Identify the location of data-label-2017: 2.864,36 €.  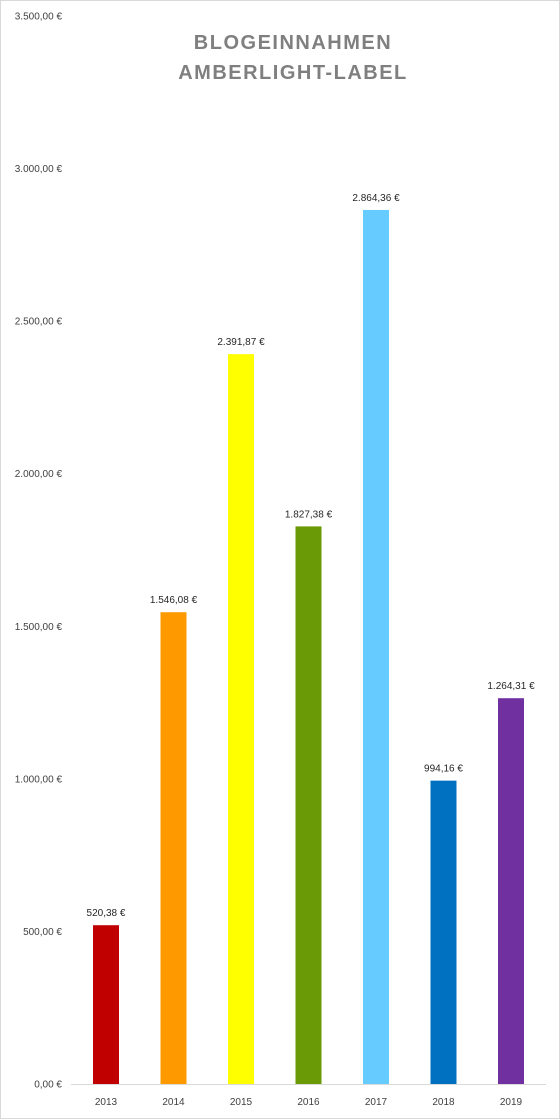
(376, 198).